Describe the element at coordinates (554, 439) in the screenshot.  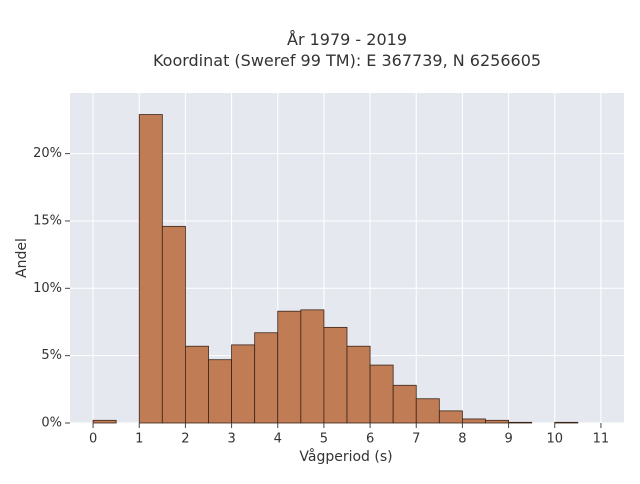
I see `x-tick-label-10: 10` at that location.